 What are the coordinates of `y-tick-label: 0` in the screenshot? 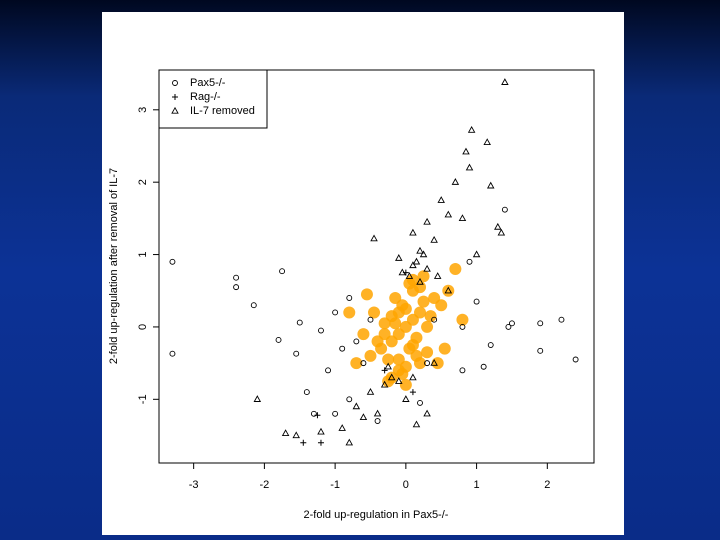 It's located at (143, 327).